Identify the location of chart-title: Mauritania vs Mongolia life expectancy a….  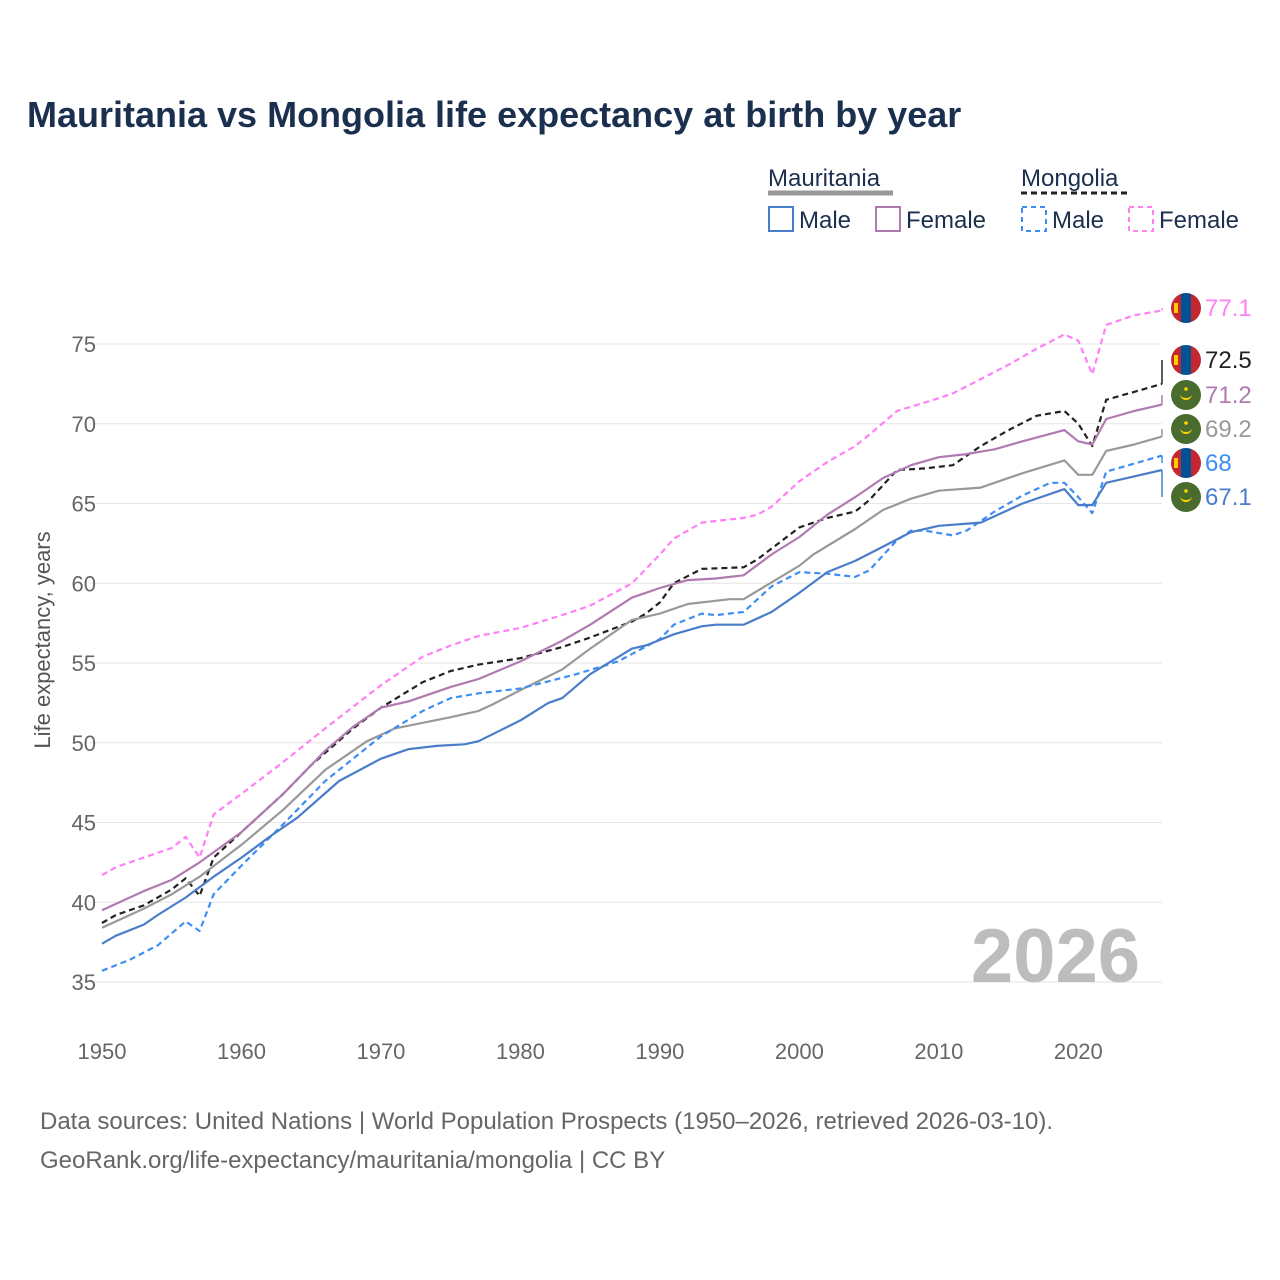
(494, 114).